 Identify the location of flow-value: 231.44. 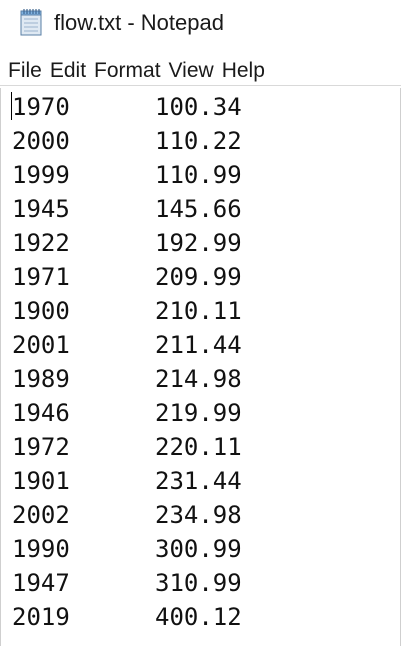
(198, 481).